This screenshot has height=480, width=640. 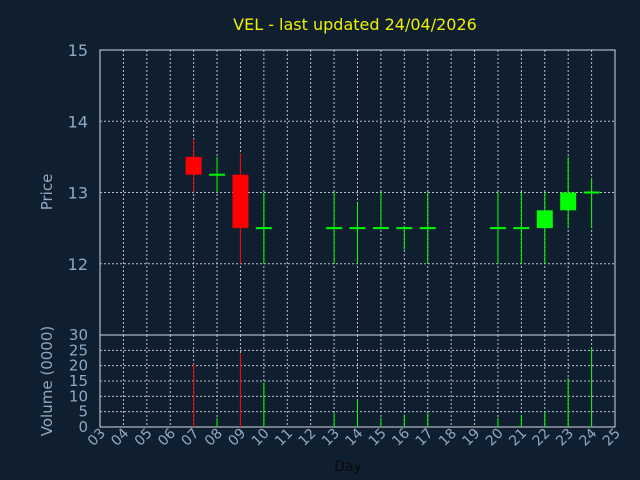 What do you see at coordinates (425, 438) in the screenshot?
I see `x-tick-label: 17` at bounding box center [425, 438].